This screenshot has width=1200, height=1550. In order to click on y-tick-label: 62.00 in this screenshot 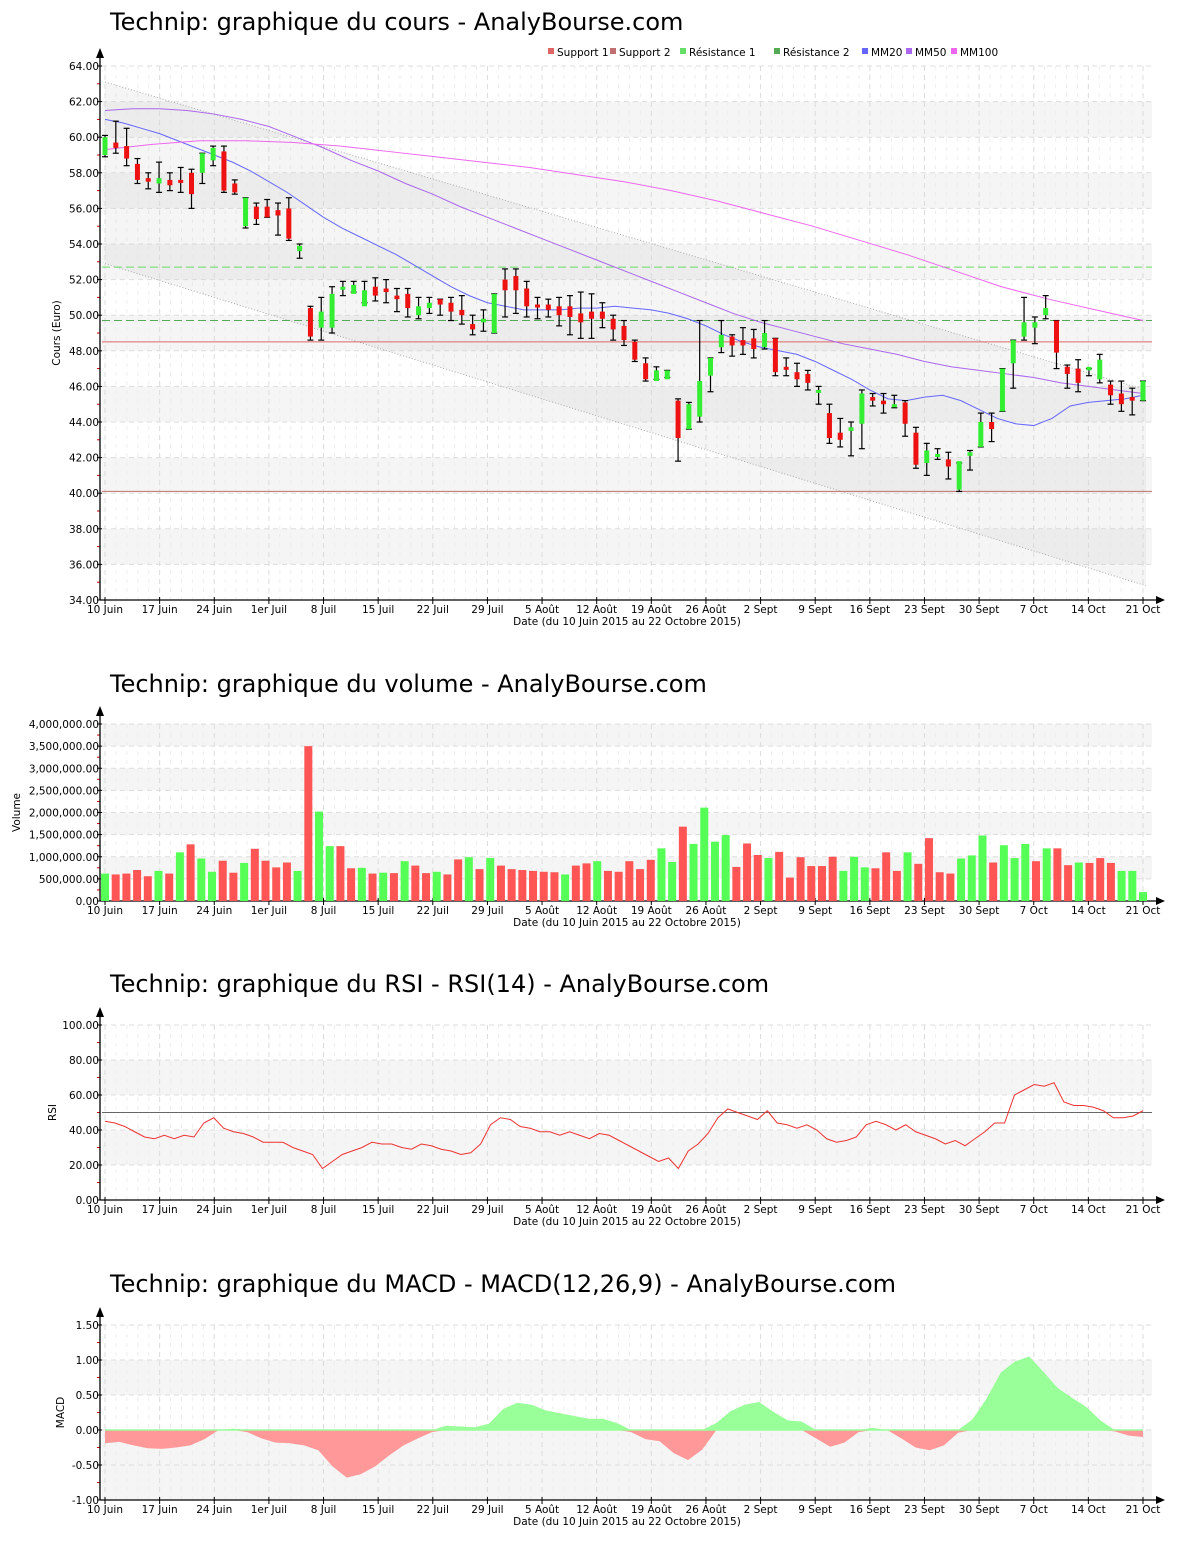, I will do `click(84, 103)`.